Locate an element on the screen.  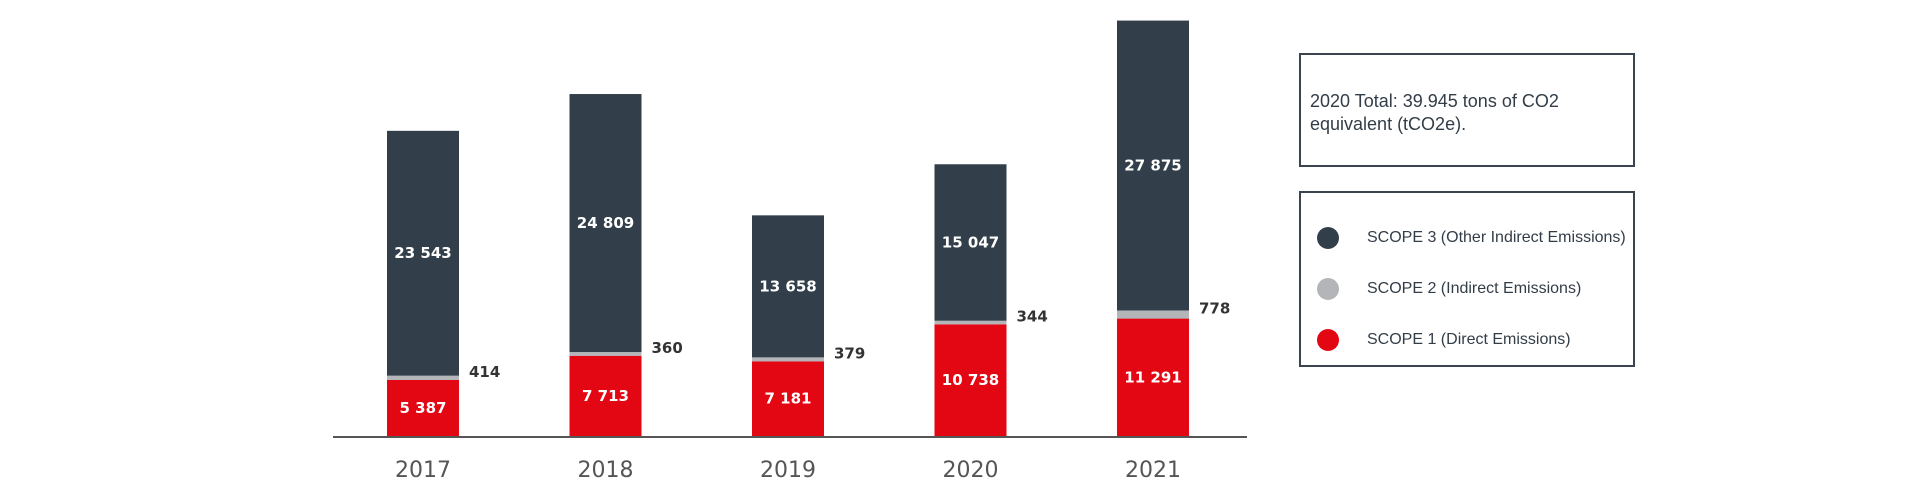
legend-label-scope2: SCOPE 2 (Indirect Emissions) is located at coordinates (1474, 288).